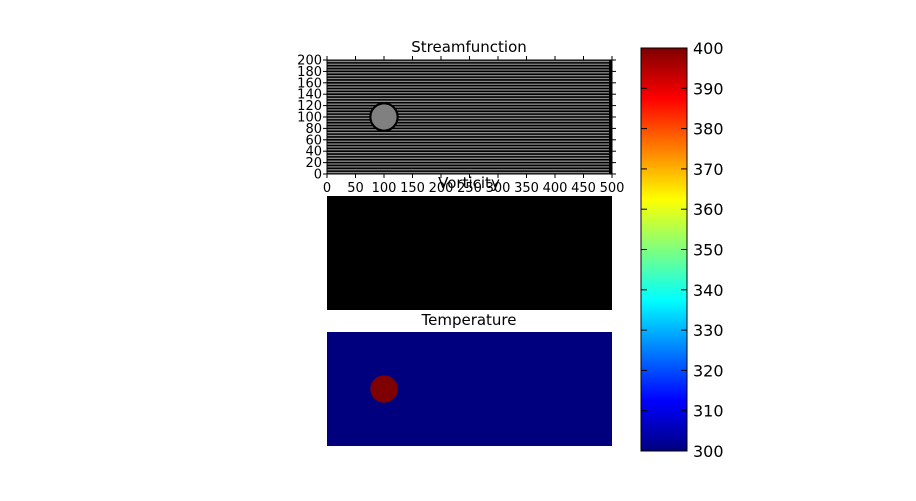 Image resolution: width=916 pixels, height=501 pixels. I want to click on x-tick-label: 300, so click(498, 188).